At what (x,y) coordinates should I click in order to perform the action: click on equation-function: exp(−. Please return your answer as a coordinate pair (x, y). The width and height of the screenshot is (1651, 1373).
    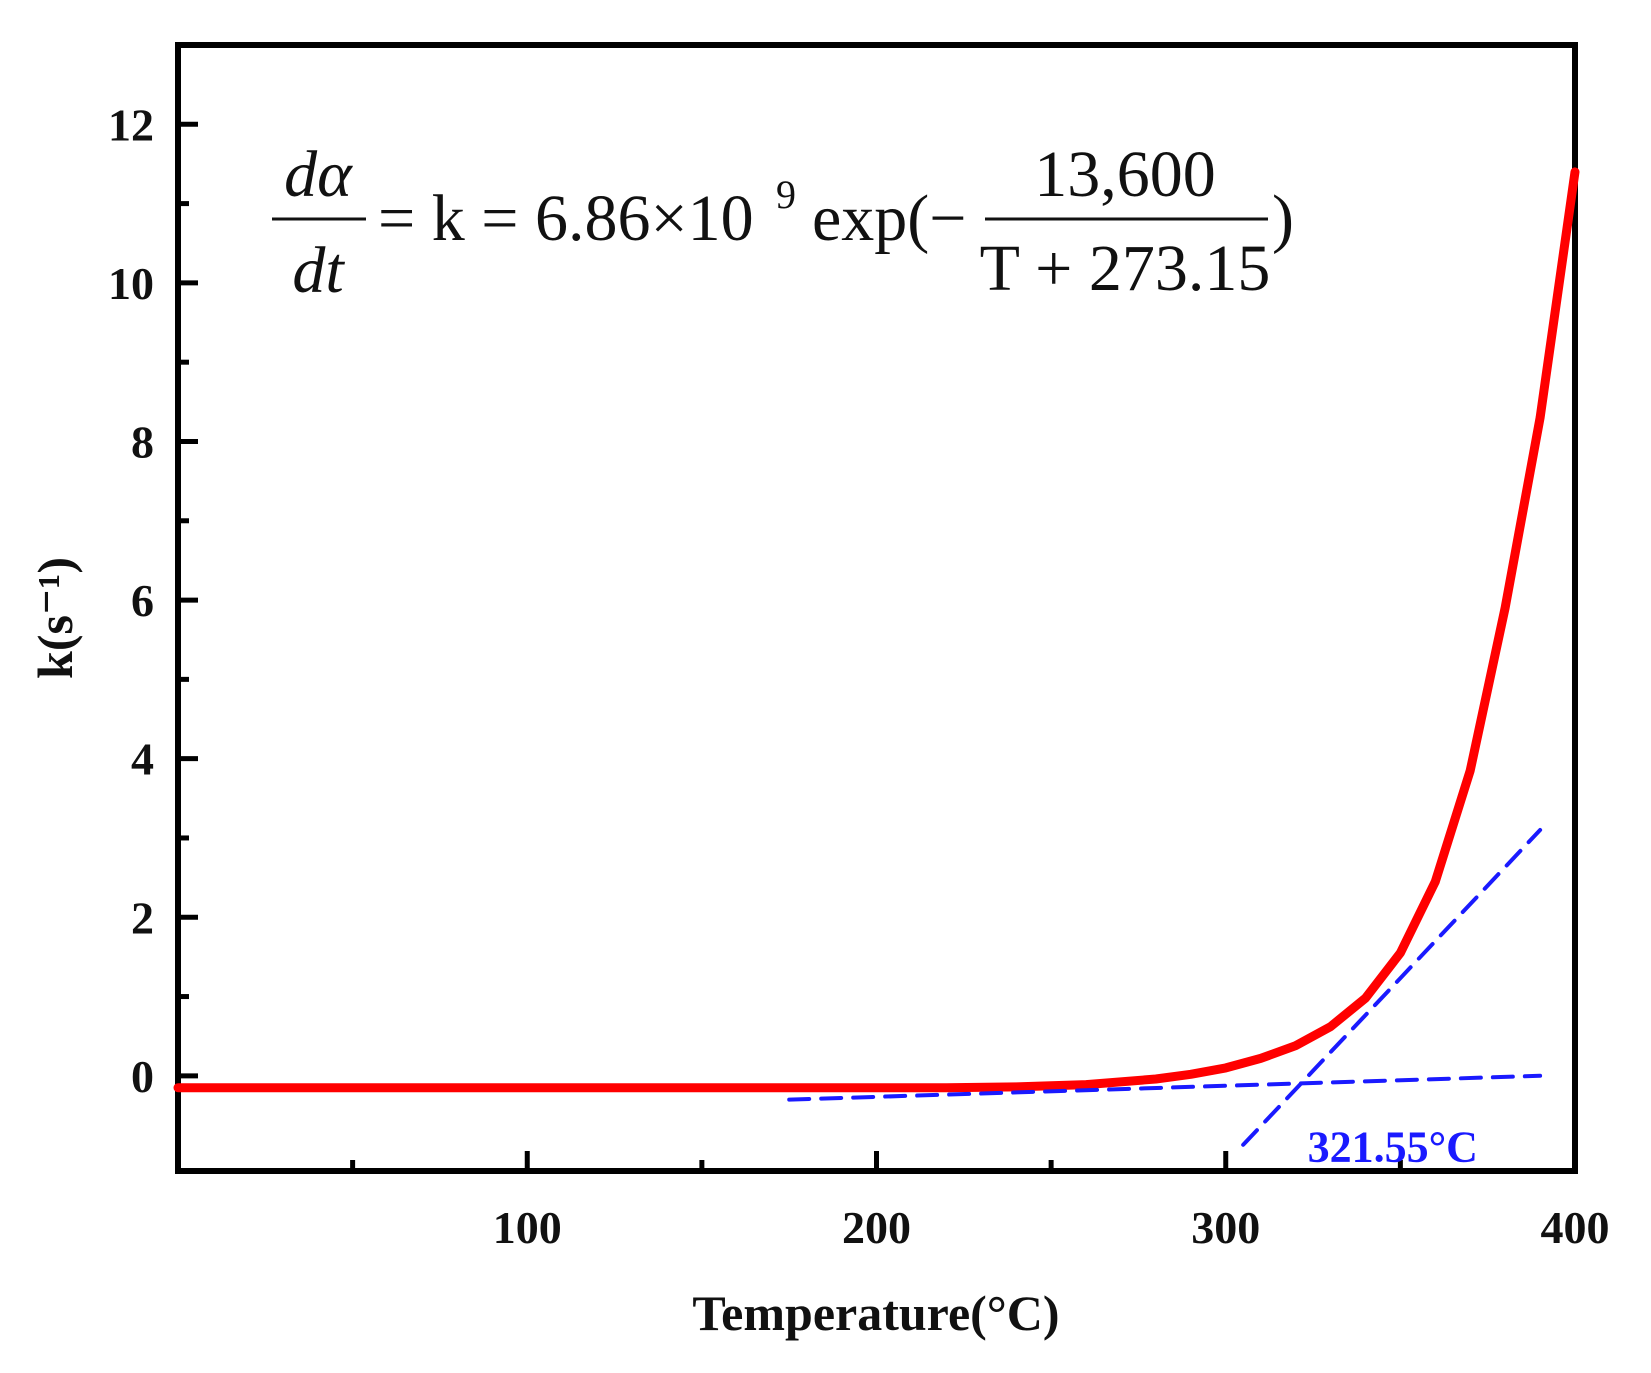
    Looking at the image, I should click on (889, 218).